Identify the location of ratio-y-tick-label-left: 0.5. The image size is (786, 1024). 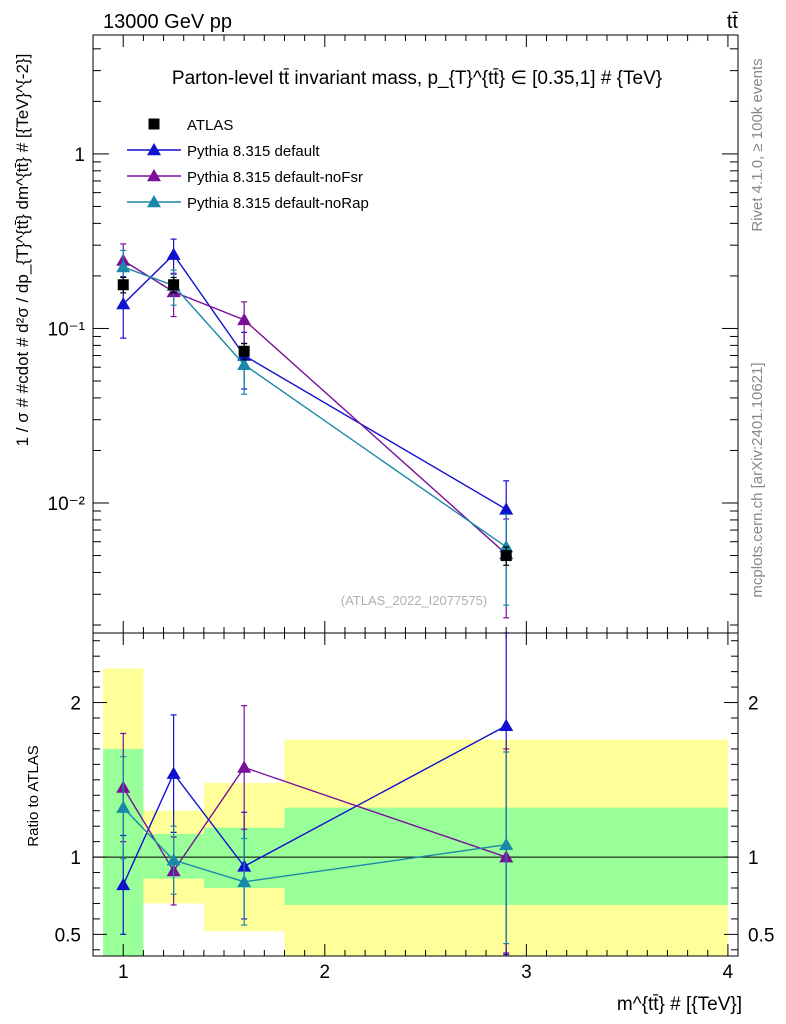
(68, 935).